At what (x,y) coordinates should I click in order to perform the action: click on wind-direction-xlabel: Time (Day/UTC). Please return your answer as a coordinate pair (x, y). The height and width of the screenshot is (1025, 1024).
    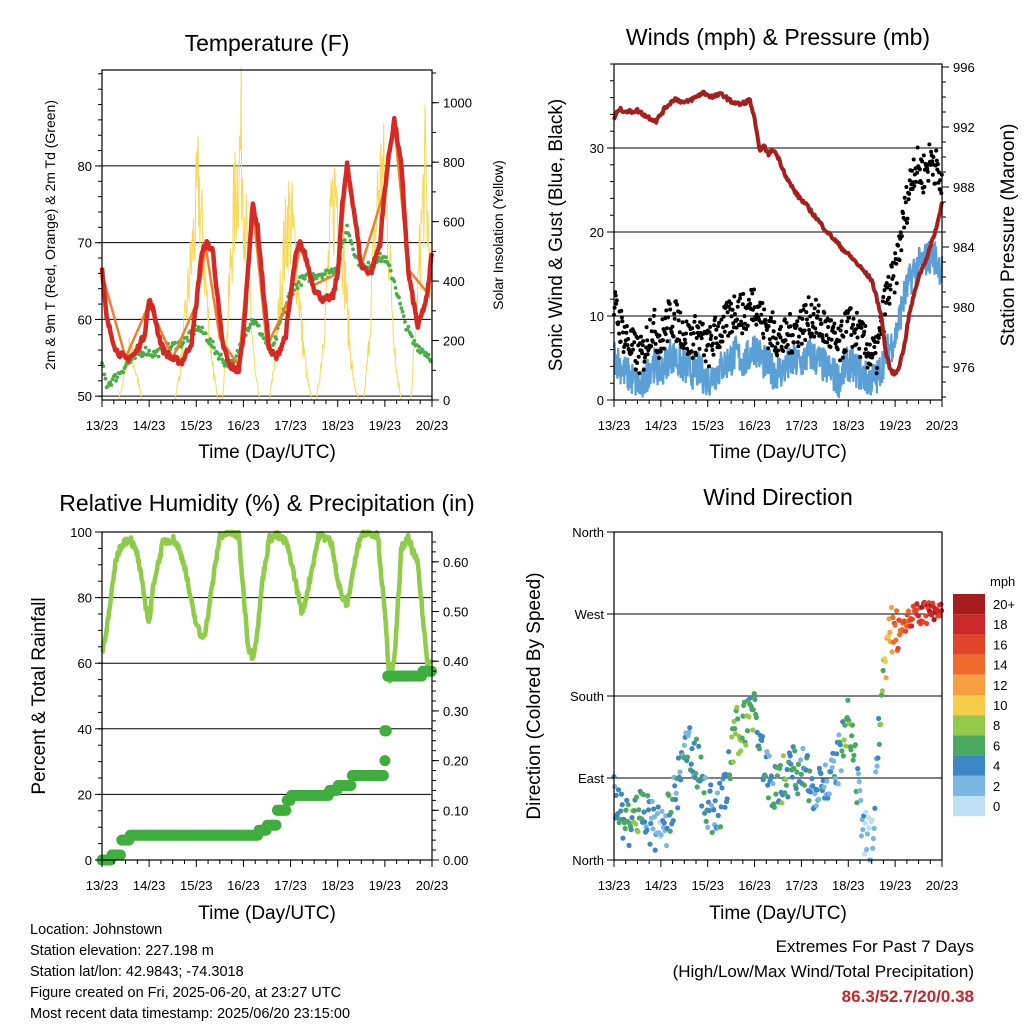
    Looking at the image, I should click on (778, 913).